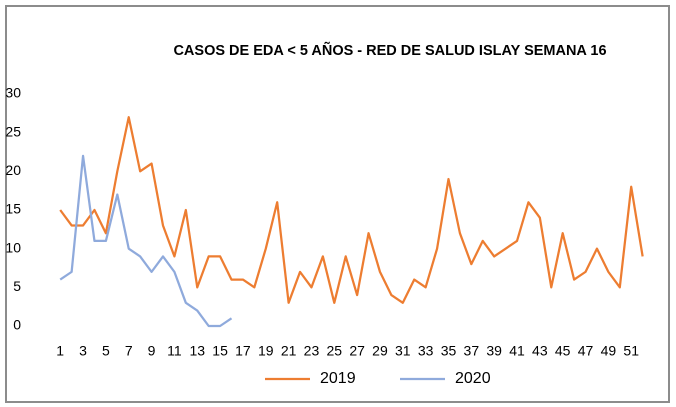 This screenshot has width=676, height=407. Describe the element at coordinates (106, 351) in the screenshot. I see `x-tick-label: 5` at that location.